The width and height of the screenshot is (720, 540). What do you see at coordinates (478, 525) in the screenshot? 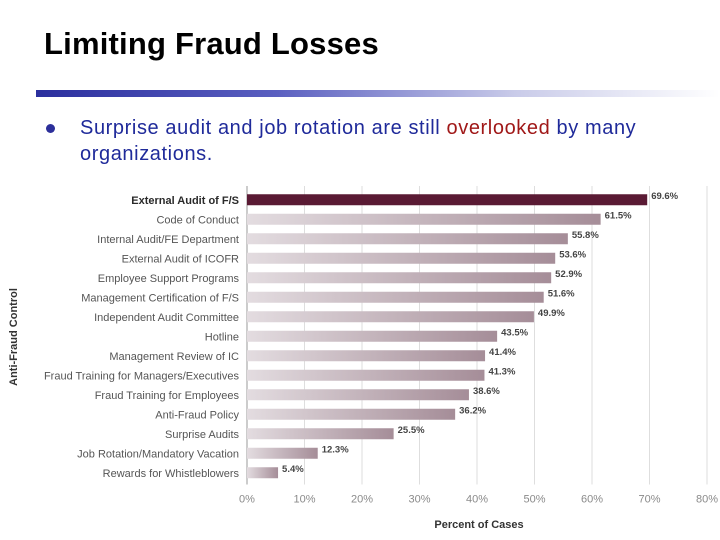
I see `x-axis-title: Percent of Cases` at bounding box center [478, 525].